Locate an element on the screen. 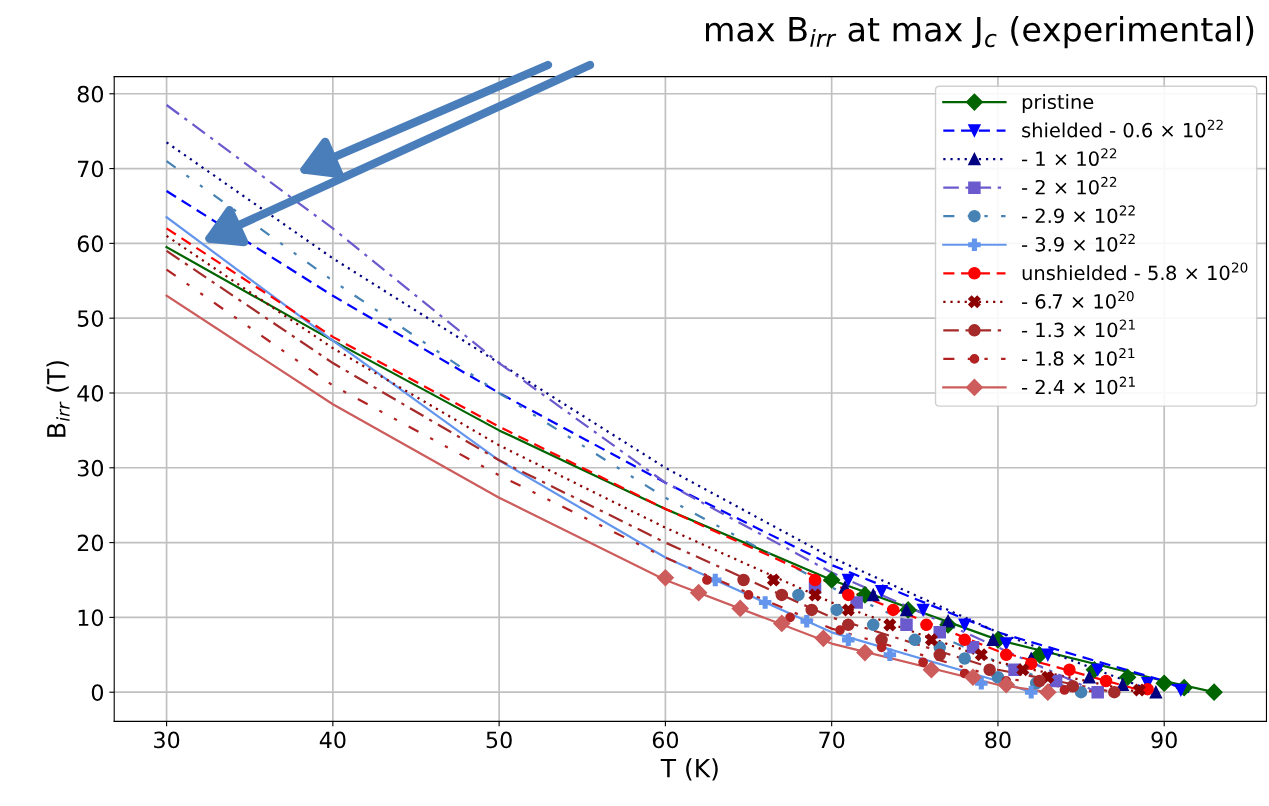  x-tick-label: 70 is located at coordinates (832, 740).